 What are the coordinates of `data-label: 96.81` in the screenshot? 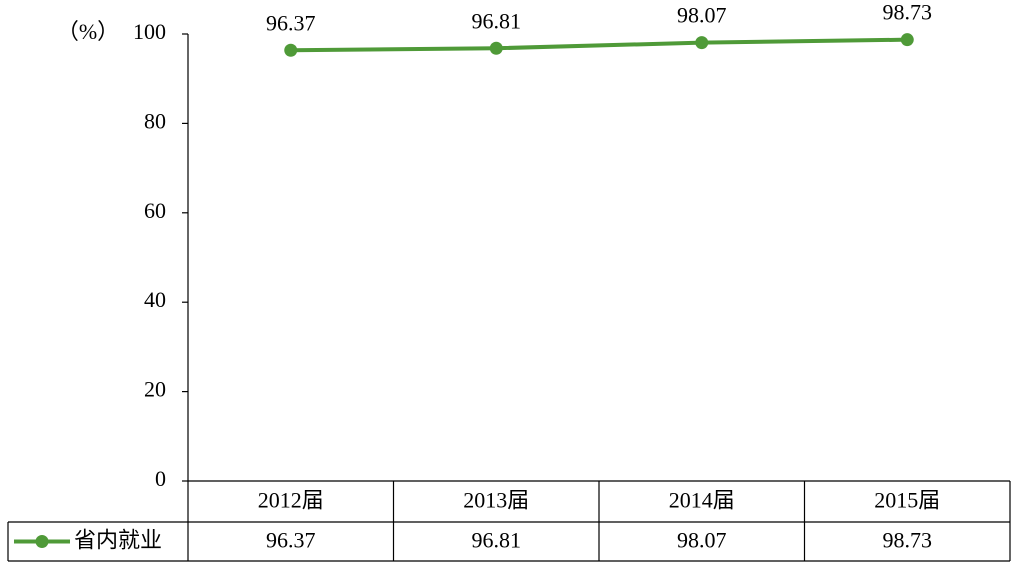 It's located at (497, 20).